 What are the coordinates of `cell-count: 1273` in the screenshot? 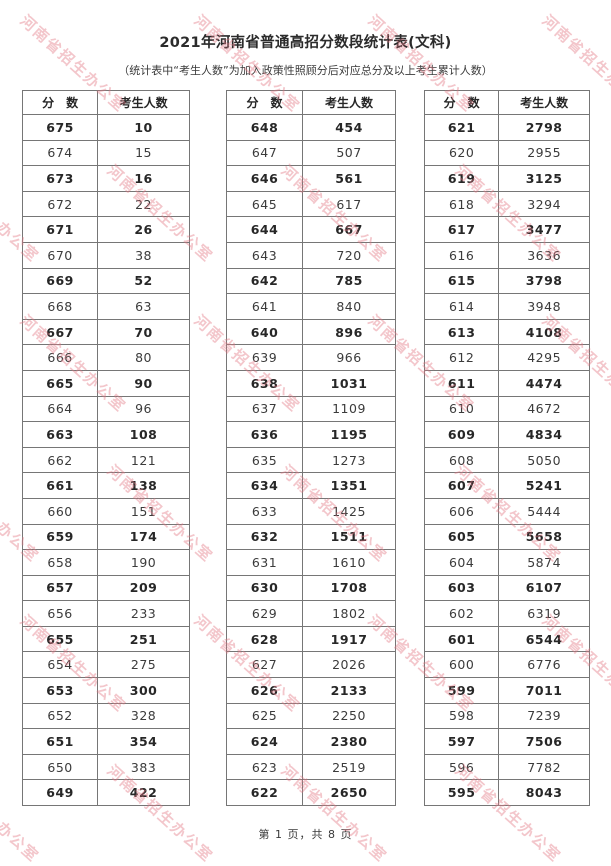 It's located at (349, 460).